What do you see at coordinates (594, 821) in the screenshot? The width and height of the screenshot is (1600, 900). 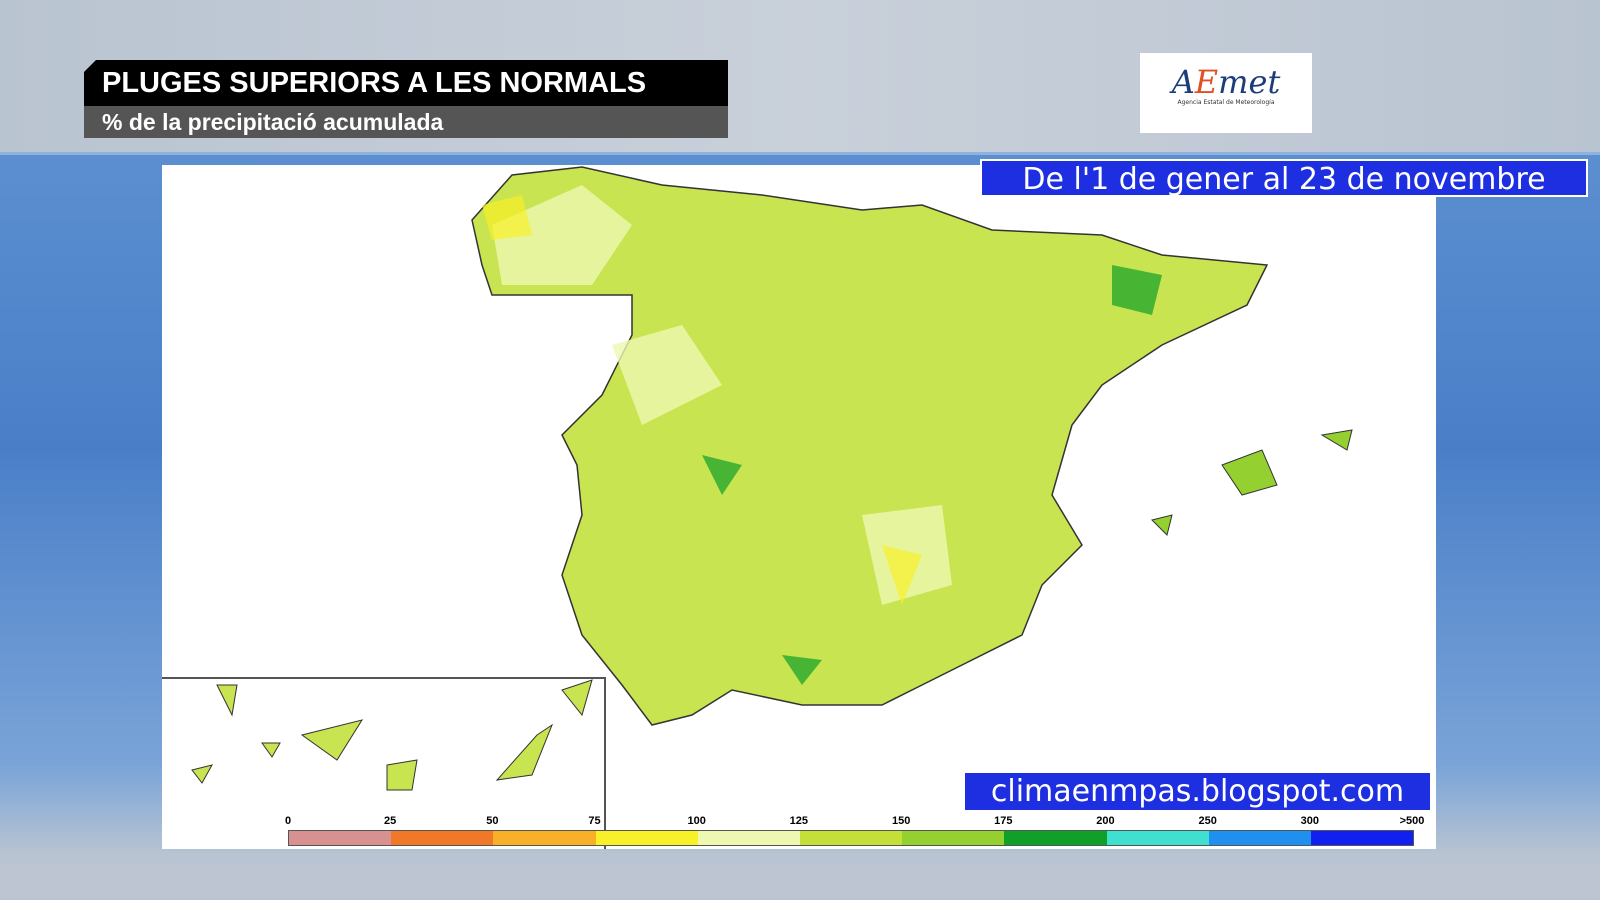 I see `legend-label: 75` at bounding box center [594, 821].